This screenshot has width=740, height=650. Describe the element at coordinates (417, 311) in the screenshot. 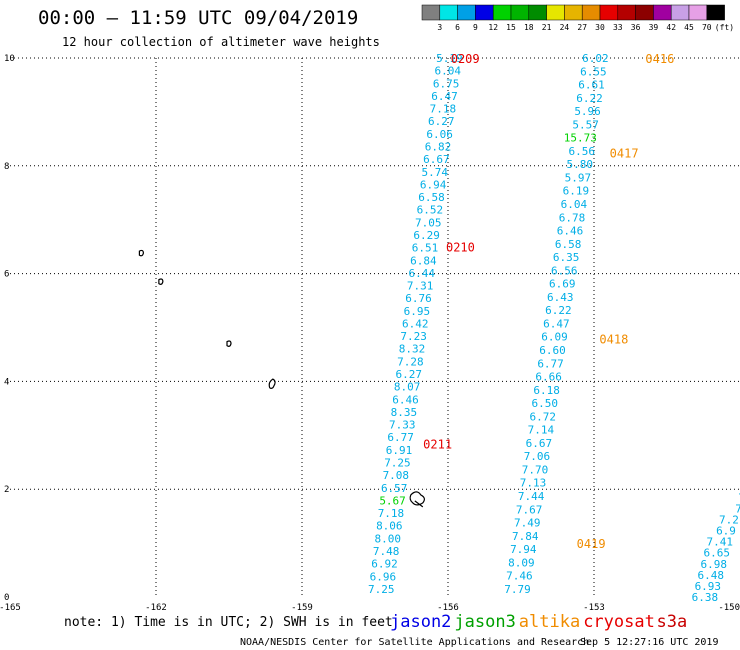

I see `wave-height-label: 6.95` at that location.